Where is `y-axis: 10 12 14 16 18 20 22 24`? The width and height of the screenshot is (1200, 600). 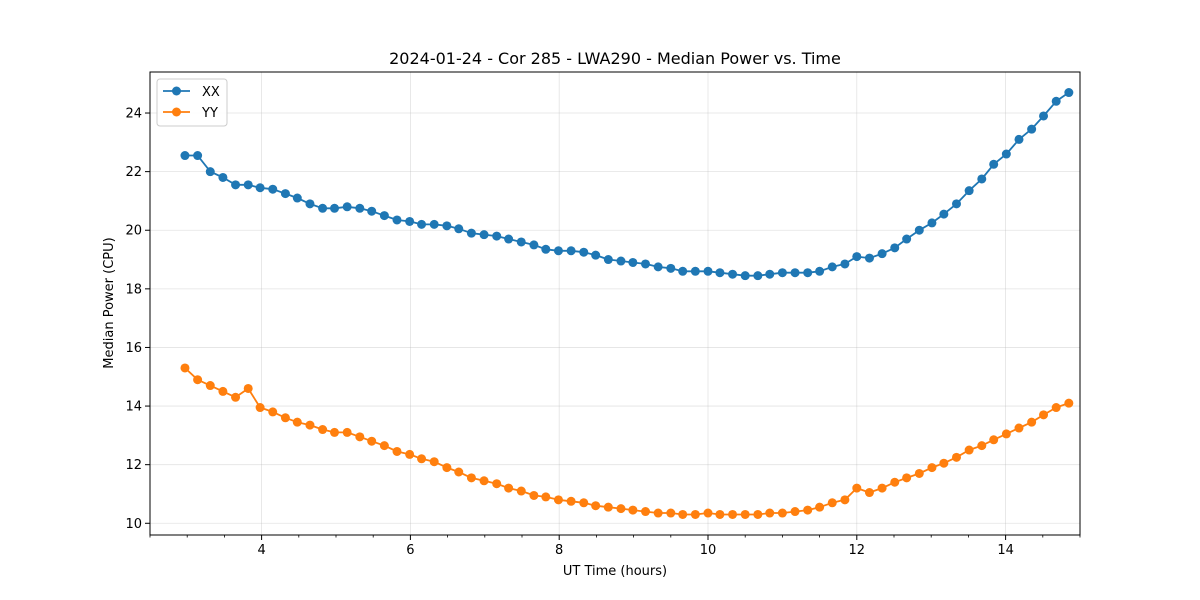 y-axis: 10 12 14 16 18 20 22 24 is located at coordinates (137, 319).